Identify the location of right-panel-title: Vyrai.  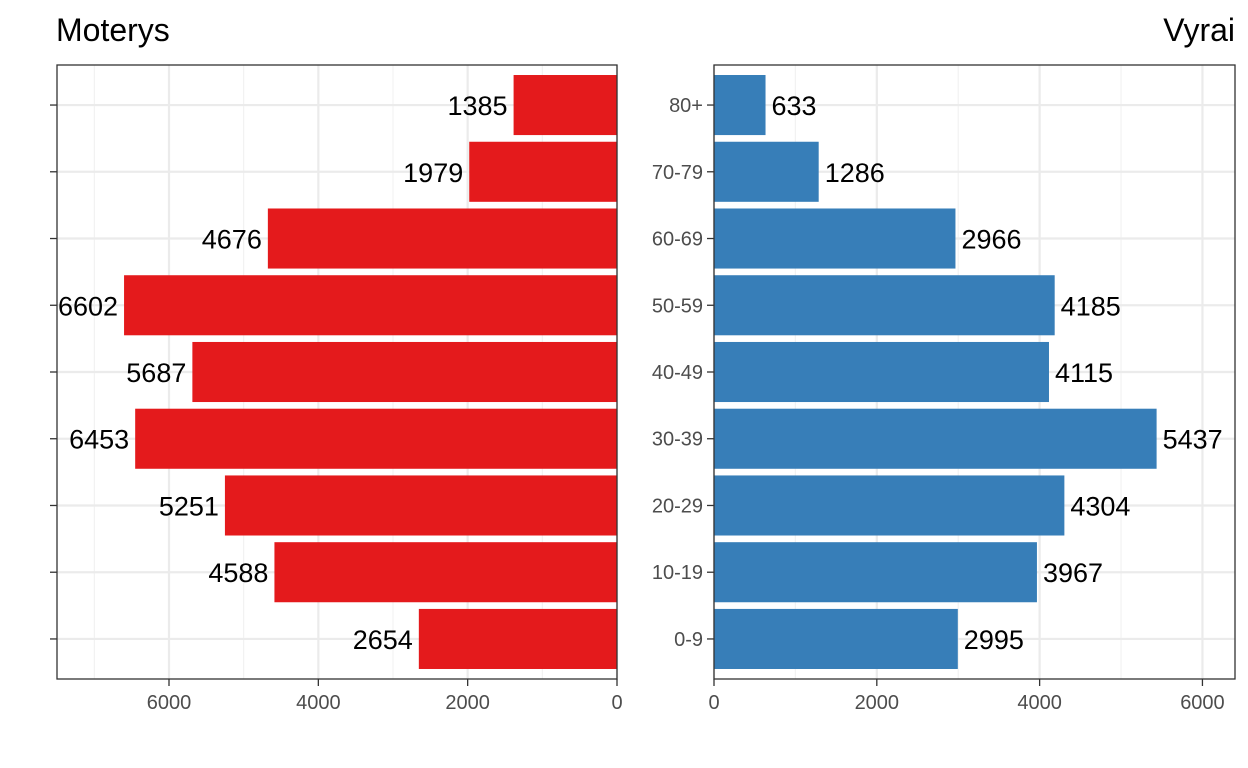
(1199, 30).